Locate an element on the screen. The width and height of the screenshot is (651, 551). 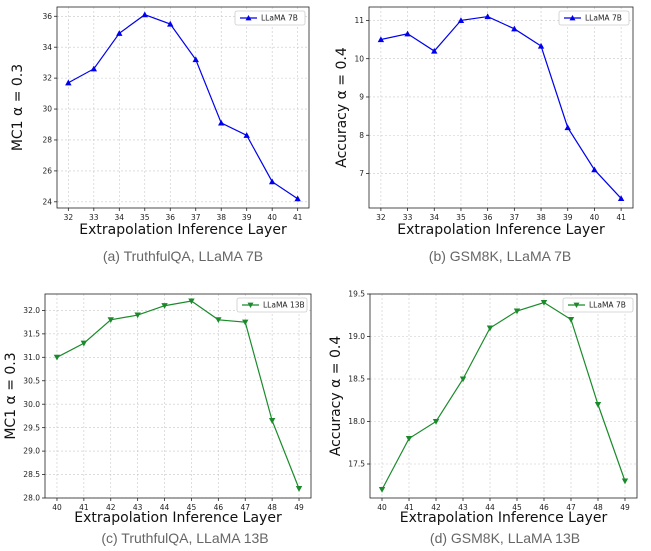
y-tick-label: 24 is located at coordinates (47, 201).